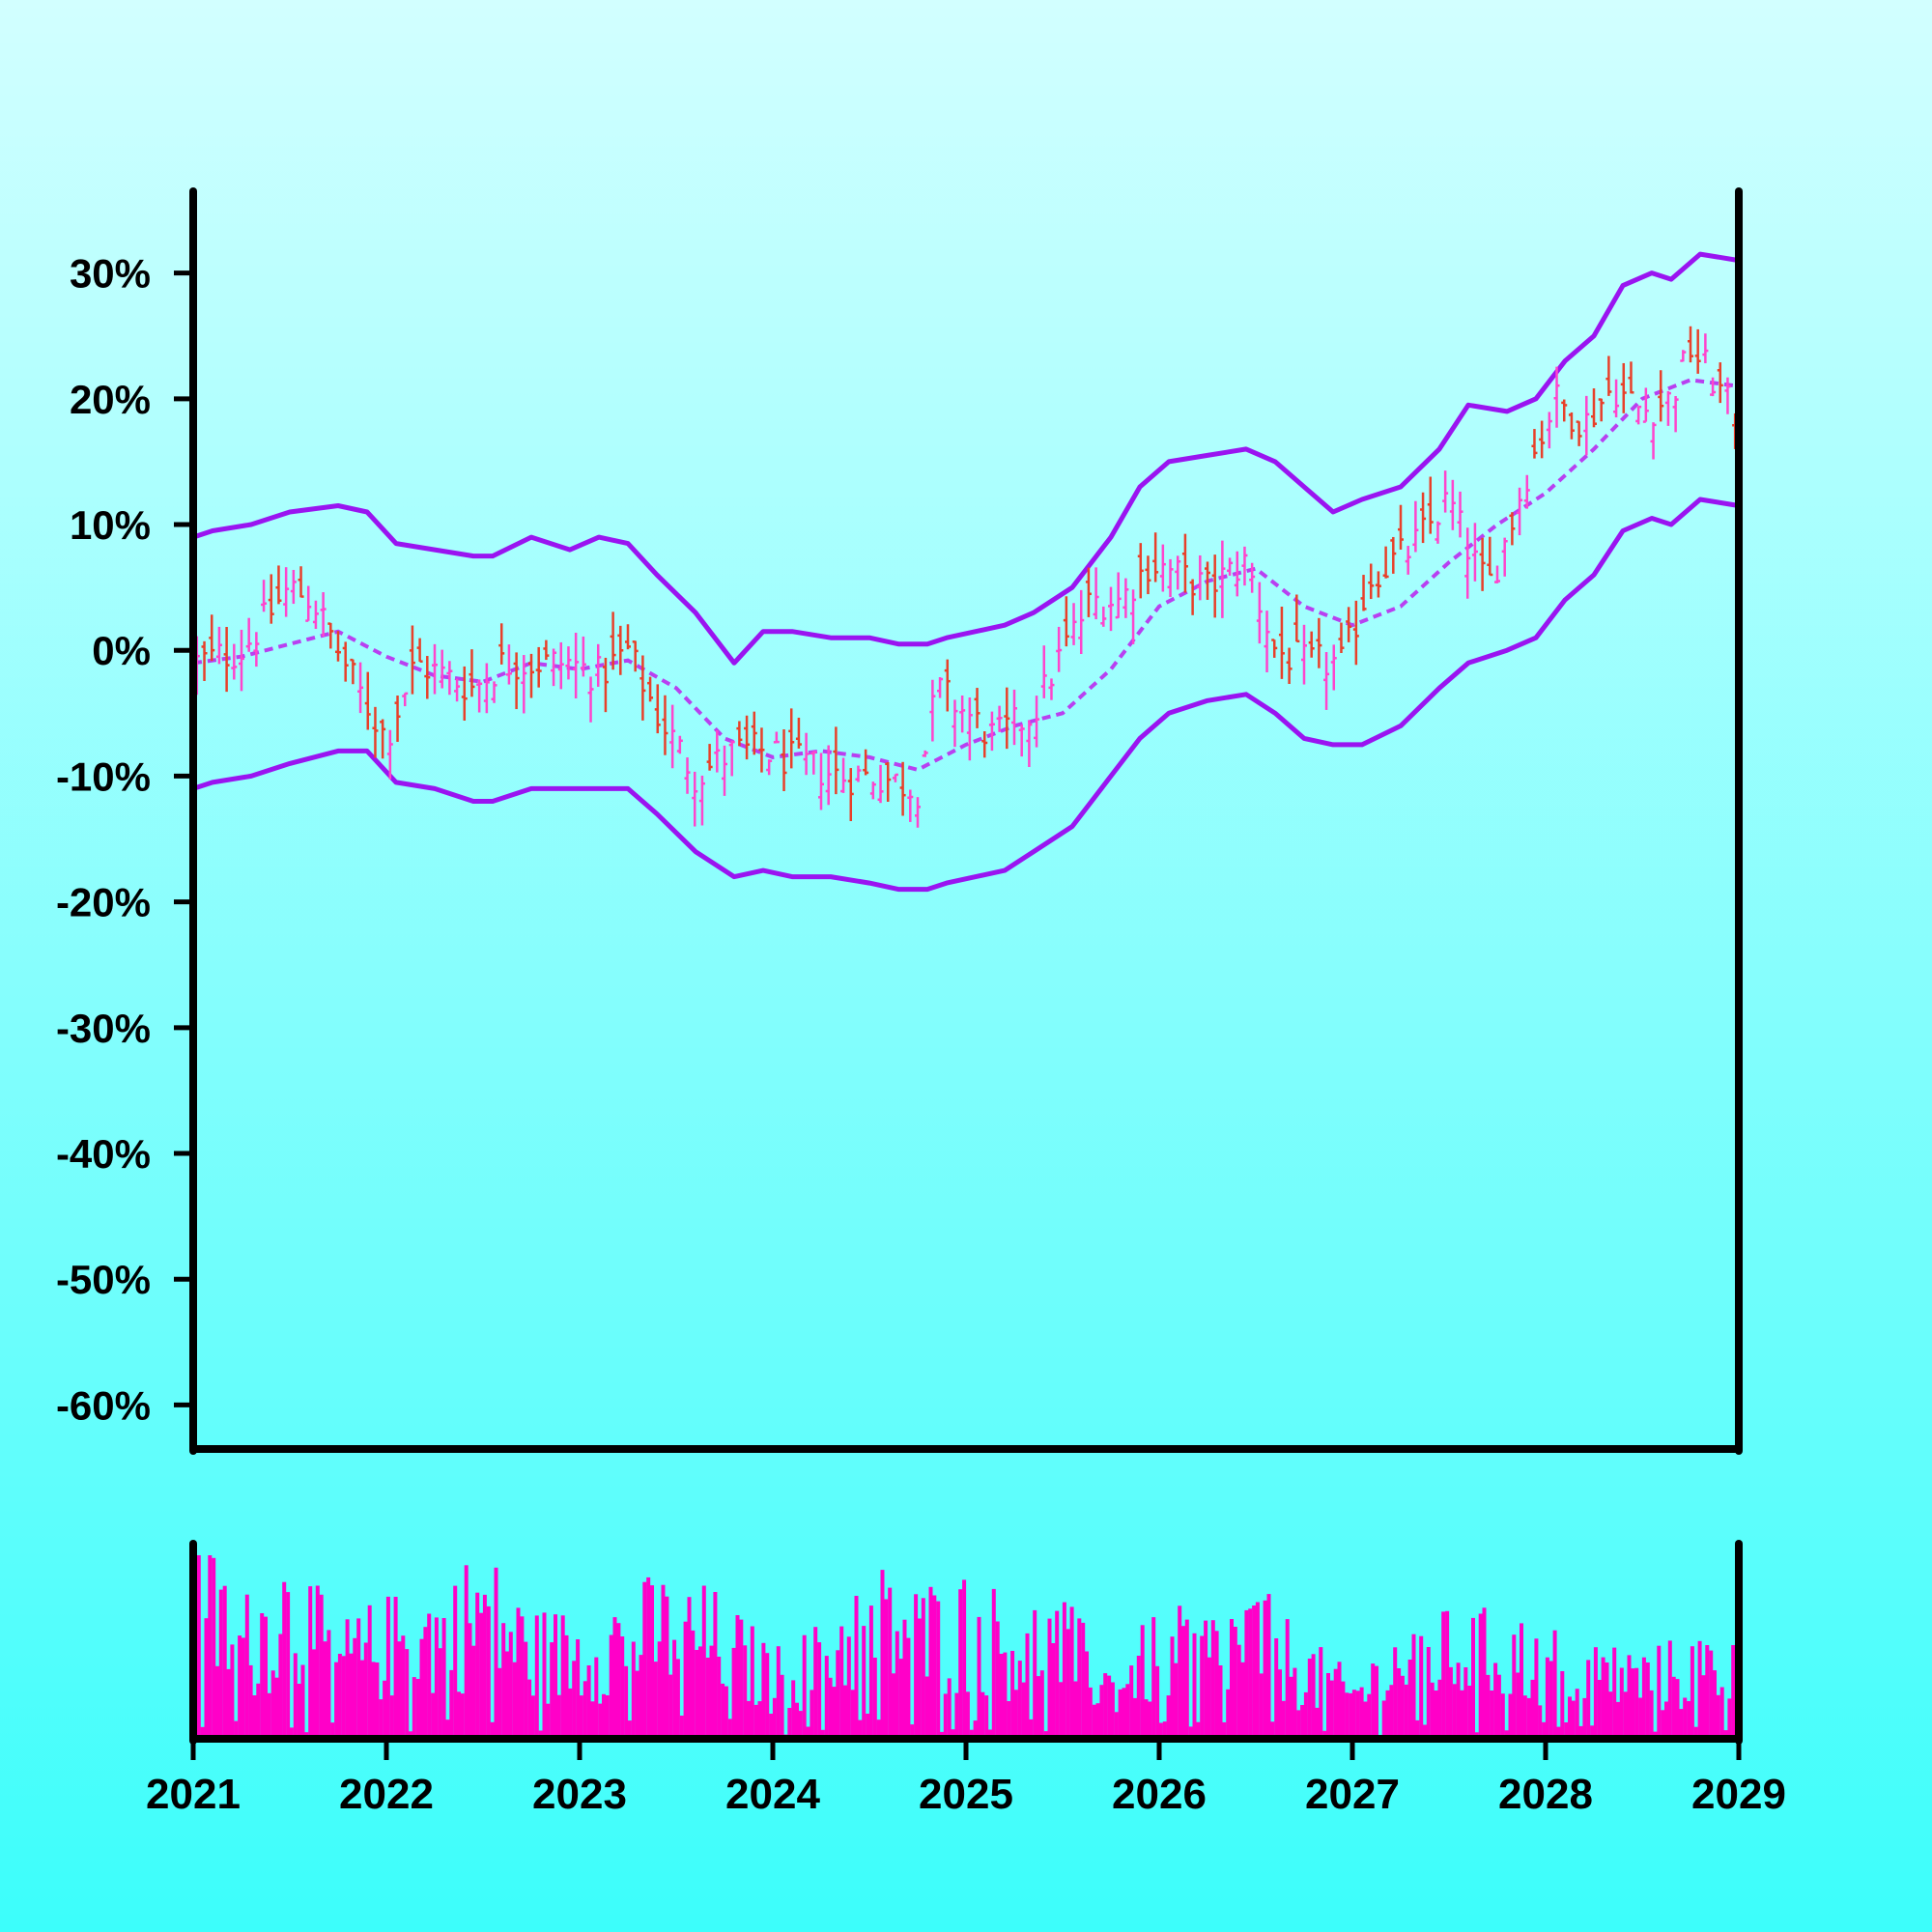  I want to click on y-tick-label: -30%, so click(103, 1028).